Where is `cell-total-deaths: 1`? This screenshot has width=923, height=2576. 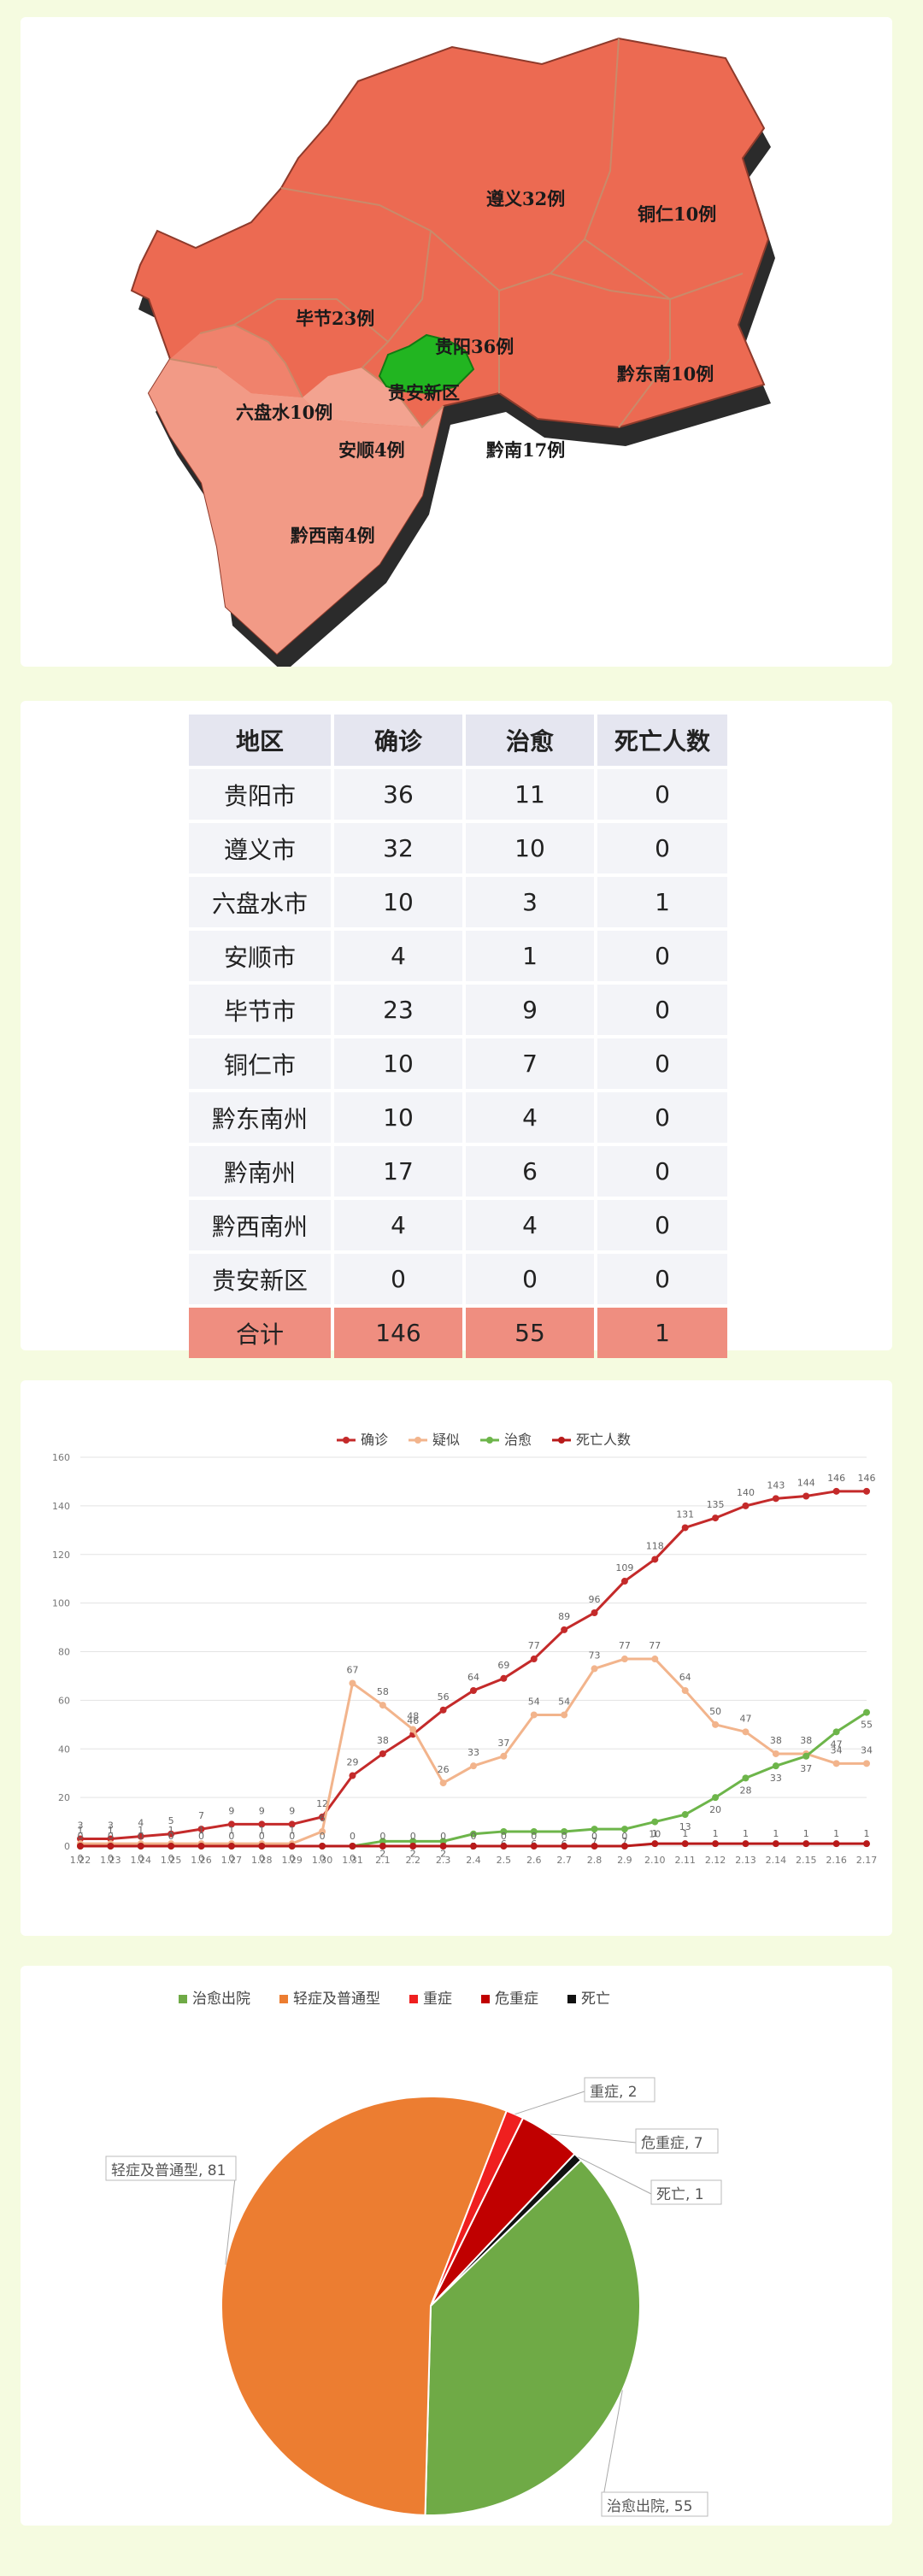
cell-total-deaths: 1 is located at coordinates (662, 1333).